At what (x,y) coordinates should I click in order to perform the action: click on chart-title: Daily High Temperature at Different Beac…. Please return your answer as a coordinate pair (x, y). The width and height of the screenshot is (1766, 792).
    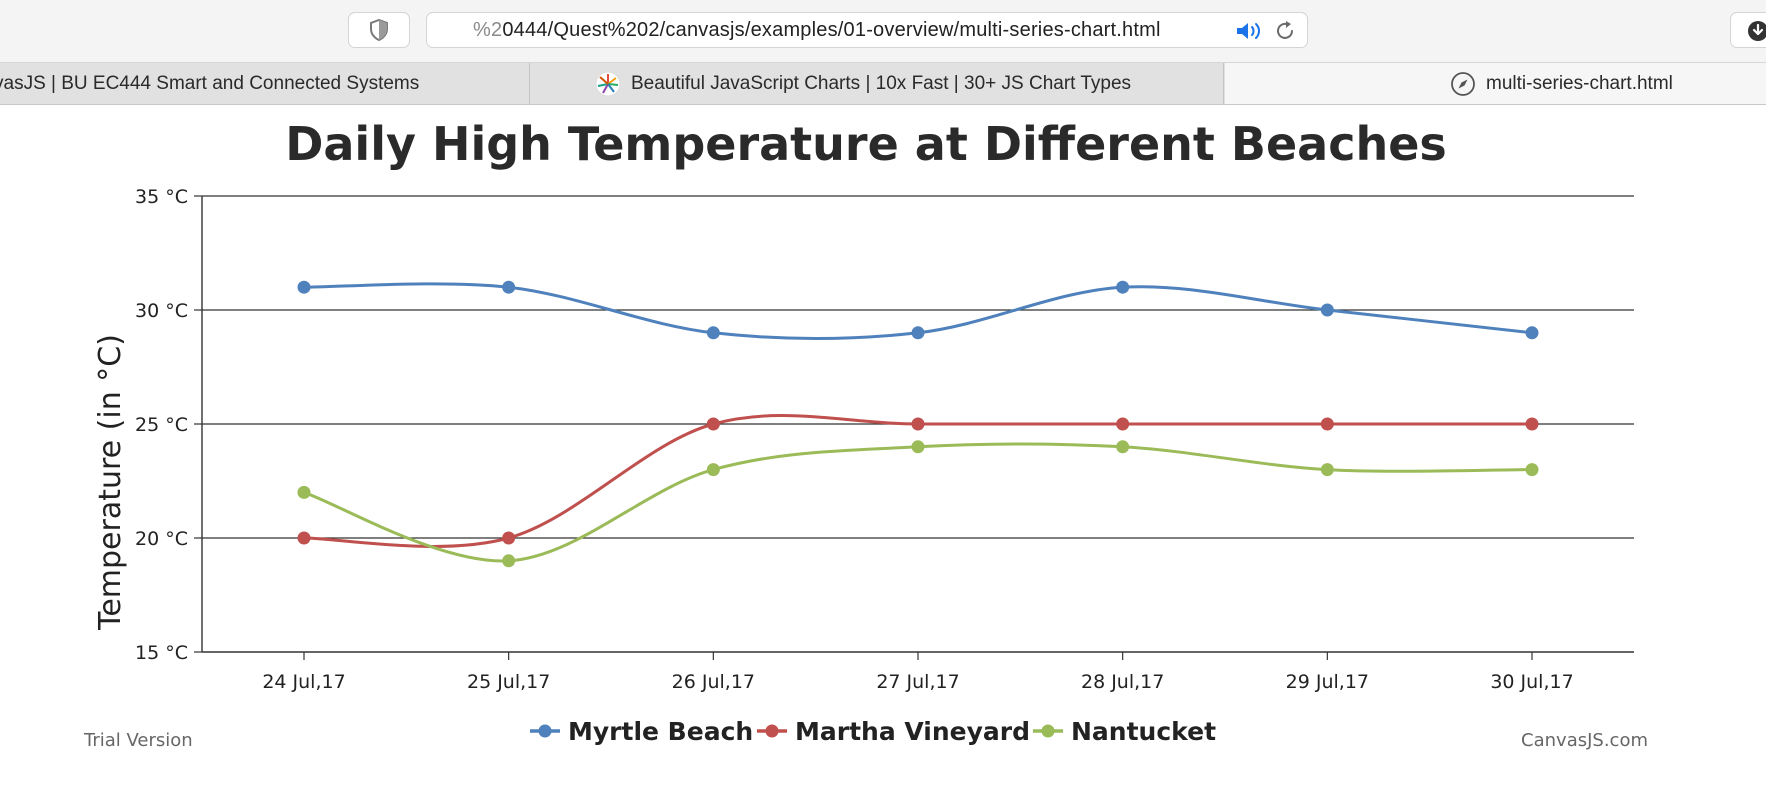
    Looking at the image, I should click on (866, 144).